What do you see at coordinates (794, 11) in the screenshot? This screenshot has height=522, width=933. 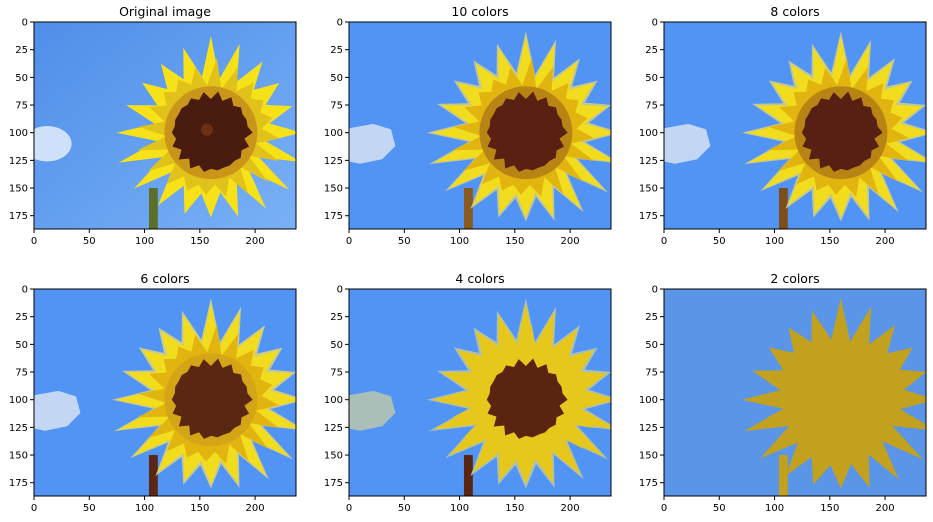 I see `subplot-title: 8 colors` at bounding box center [794, 11].